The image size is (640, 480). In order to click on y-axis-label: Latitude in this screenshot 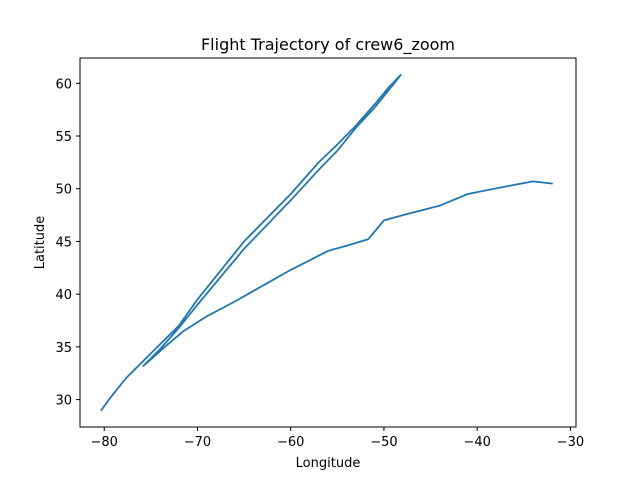, I will do `click(40, 243)`.